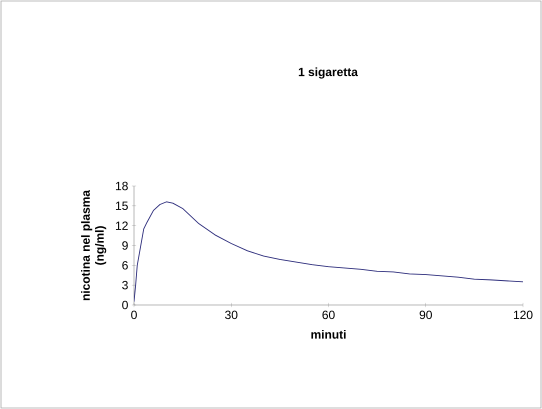 The image size is (542, 409). What do you see at coordinates (328, 315) in the screenshot?
I see `x-tick-label: 60` at bounding box center [328, 315].